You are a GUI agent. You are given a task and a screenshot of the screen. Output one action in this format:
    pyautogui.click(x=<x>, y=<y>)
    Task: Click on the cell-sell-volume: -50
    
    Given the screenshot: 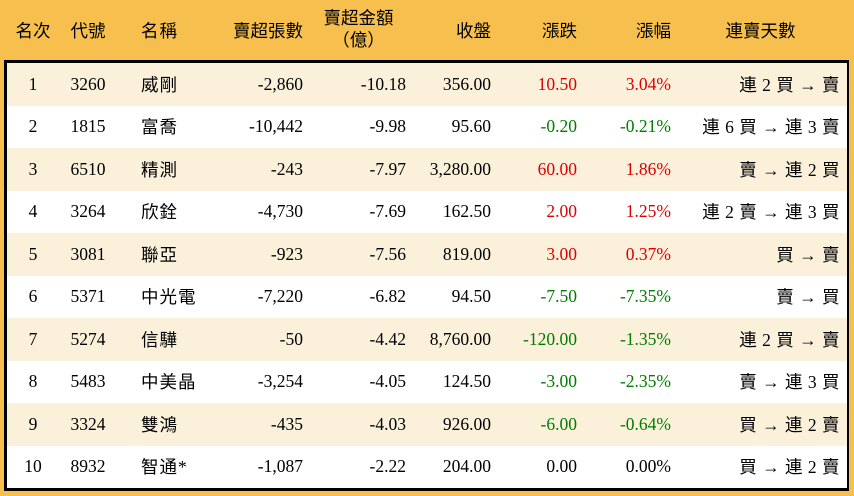 What is the action you would take?
    pyautogui.click(x=291, y=338)
    